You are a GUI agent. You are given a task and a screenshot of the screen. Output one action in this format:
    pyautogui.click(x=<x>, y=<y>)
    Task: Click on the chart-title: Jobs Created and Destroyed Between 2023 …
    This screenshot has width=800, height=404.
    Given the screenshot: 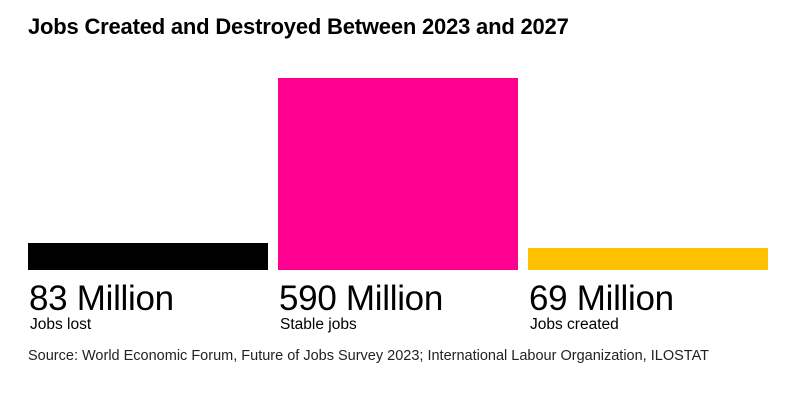 What is the action you would take?
    pyautogui.click(x=298, y=26)
    